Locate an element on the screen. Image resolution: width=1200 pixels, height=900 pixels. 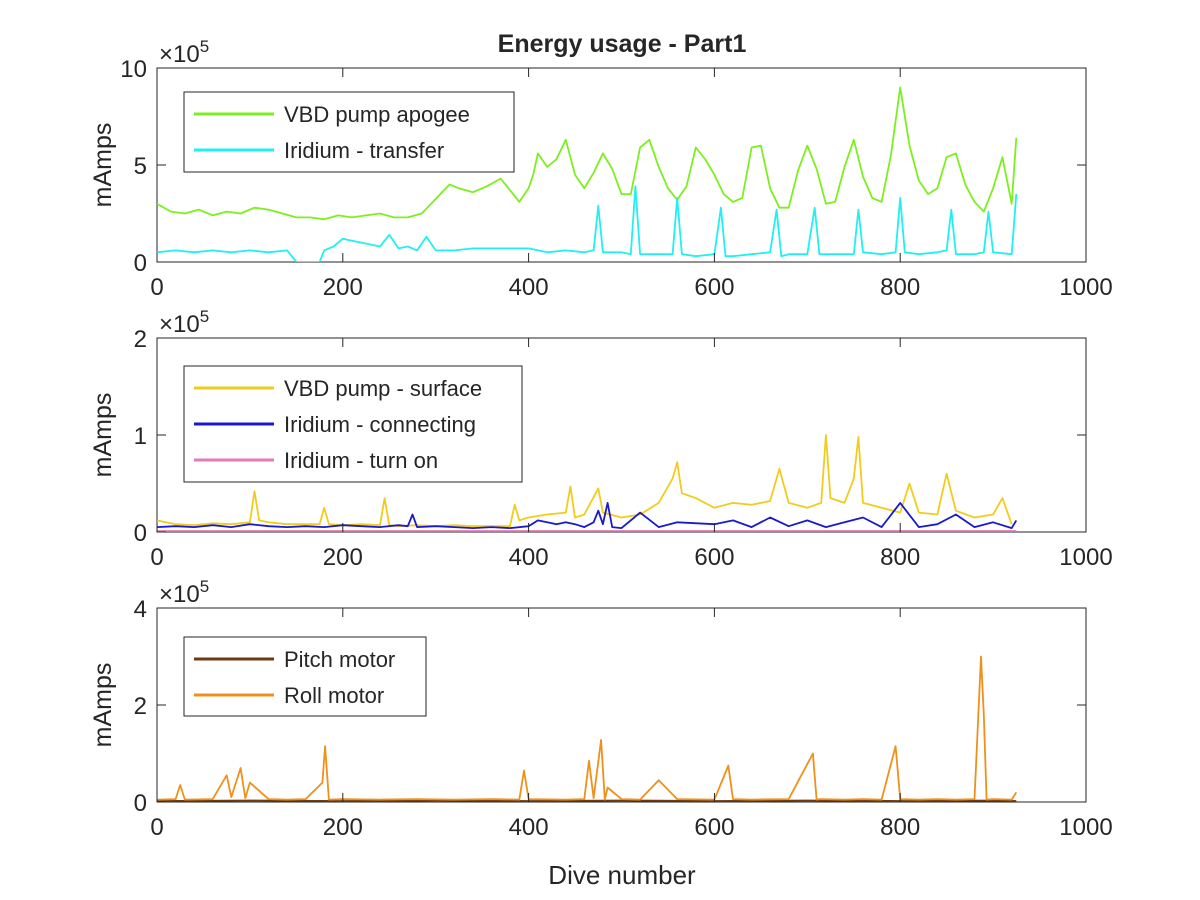
y-tick-label: 10 is located at coordinates (133, 69).